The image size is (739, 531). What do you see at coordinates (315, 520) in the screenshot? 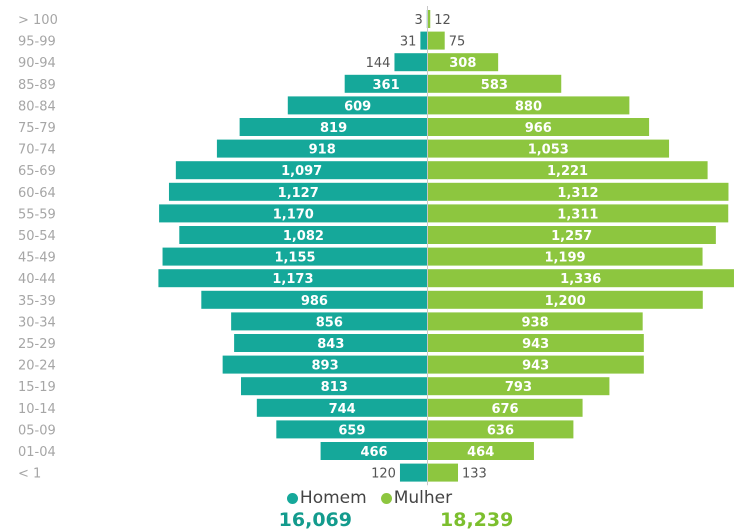
I see `total-homem: 16,069` at bounding box center [315, 520].